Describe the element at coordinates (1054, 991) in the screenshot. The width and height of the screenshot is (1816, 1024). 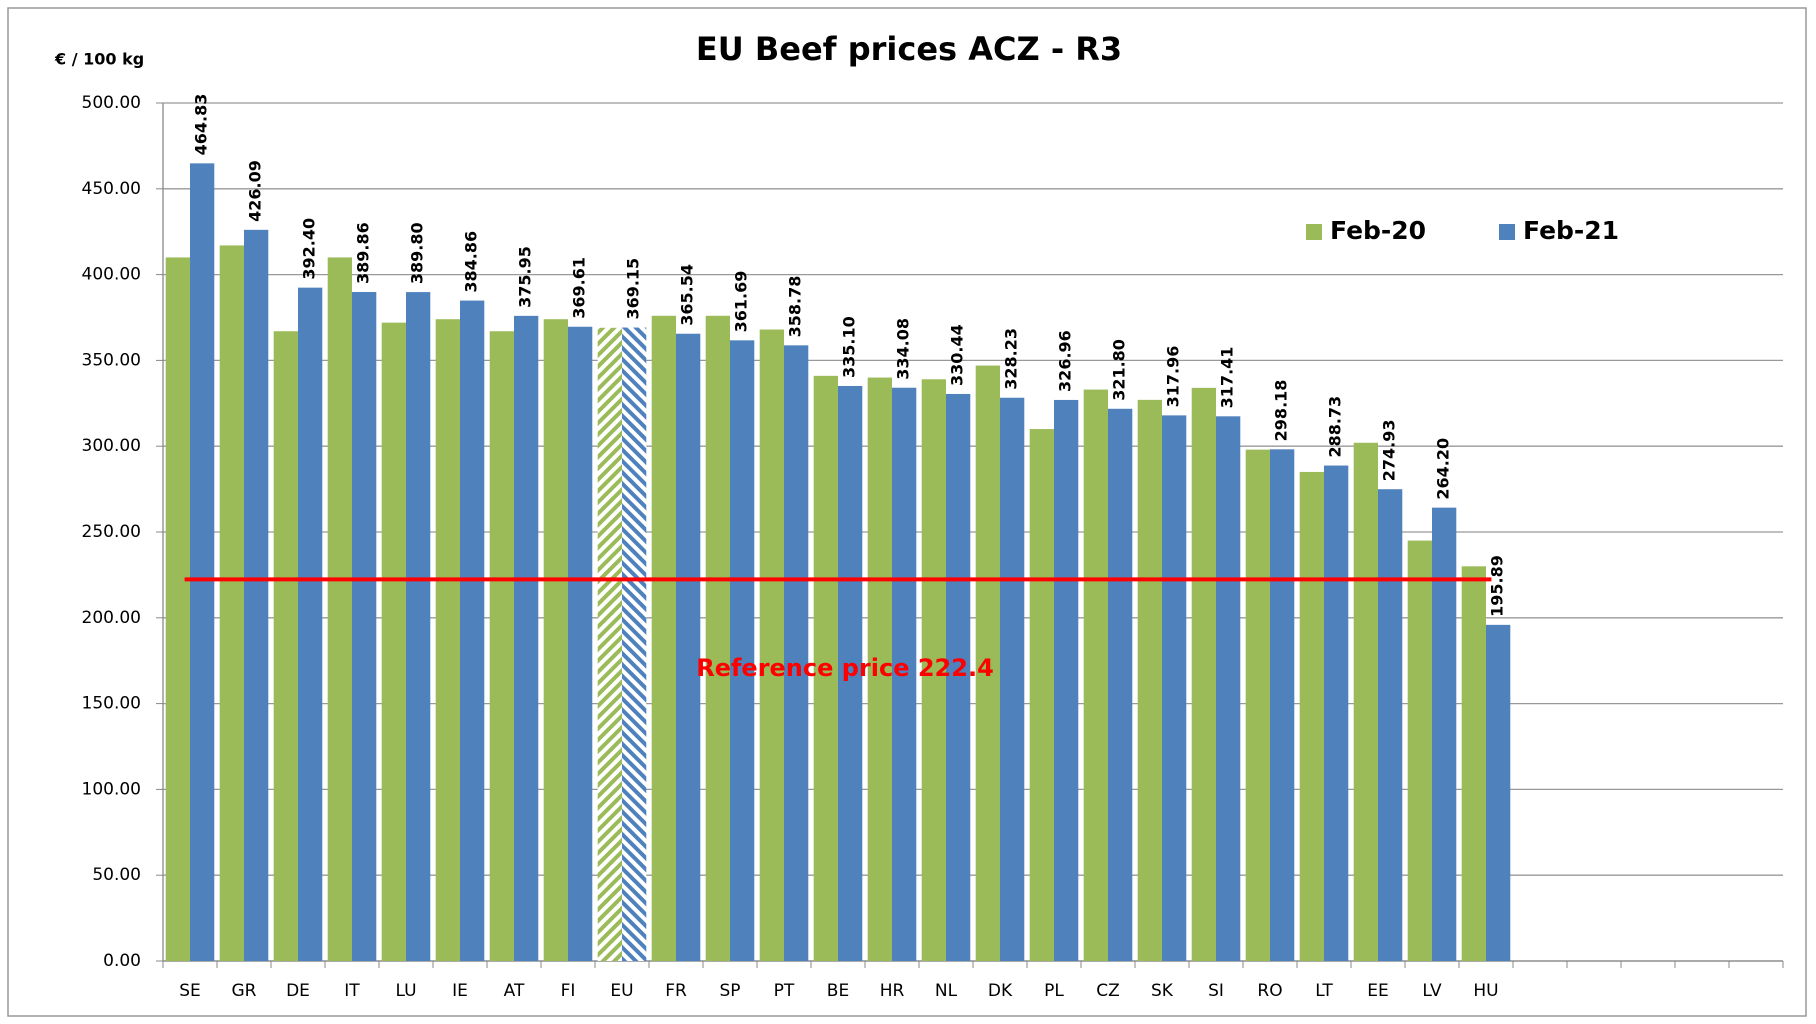
I see `x-tick-label: PL` at that location.